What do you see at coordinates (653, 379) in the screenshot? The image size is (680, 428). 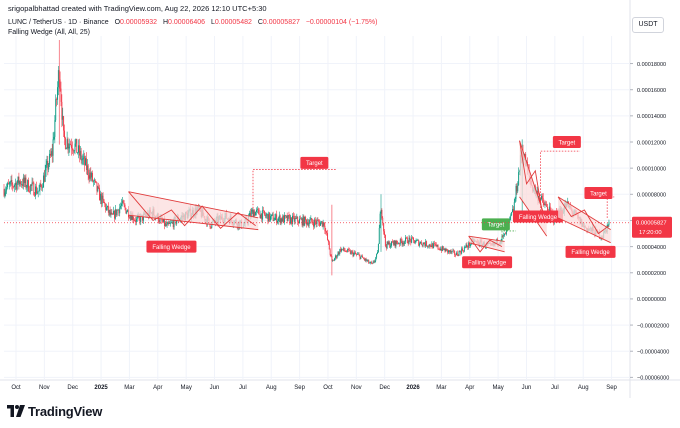 I see `y-tick-label: −0.00006000` at bounding box center [653, 379].